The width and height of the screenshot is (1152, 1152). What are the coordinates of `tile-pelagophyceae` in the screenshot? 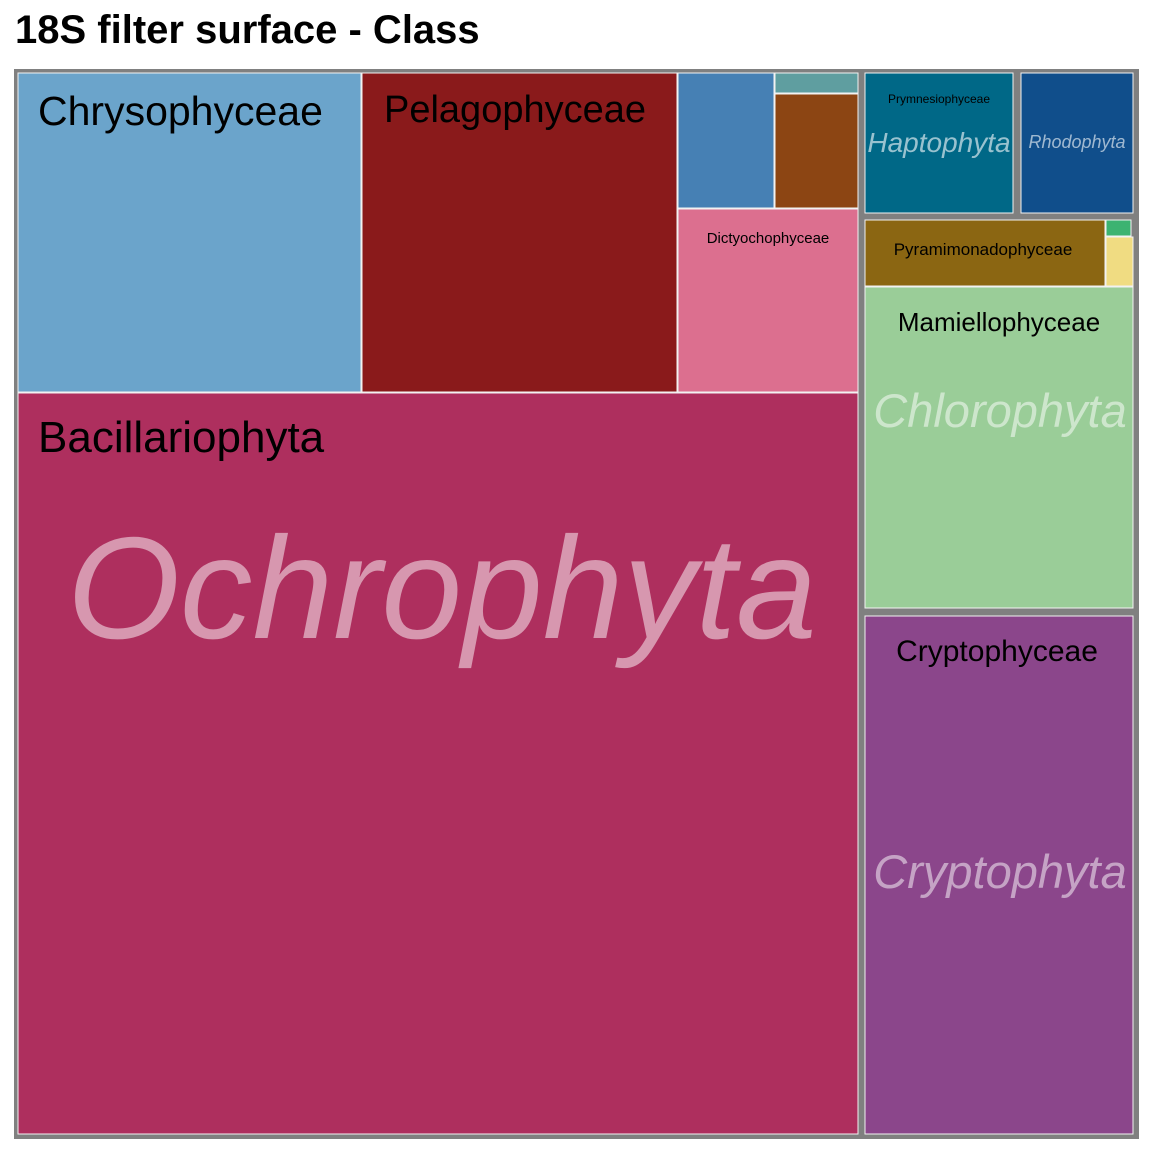 It's located at (519, 232).